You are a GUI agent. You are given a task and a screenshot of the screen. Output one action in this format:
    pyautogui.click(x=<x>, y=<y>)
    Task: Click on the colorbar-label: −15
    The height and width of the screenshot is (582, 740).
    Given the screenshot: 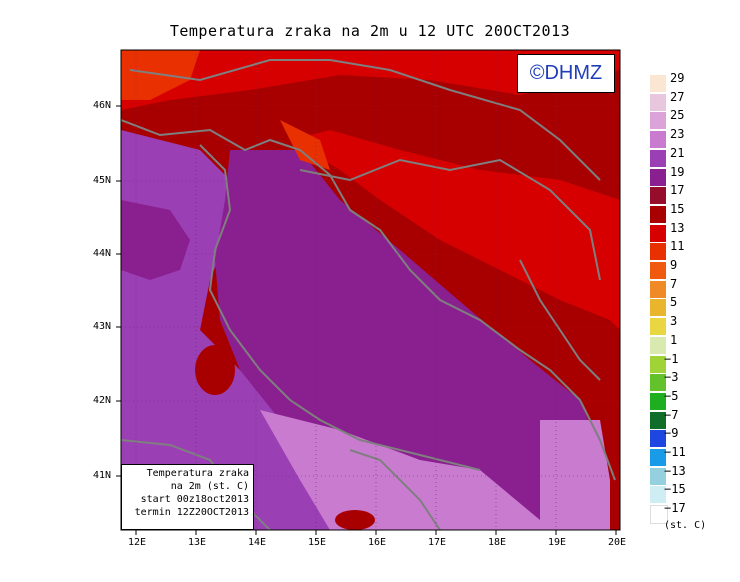 What is the action you would take?
    pyautogui.click(x=675, y=489)
    